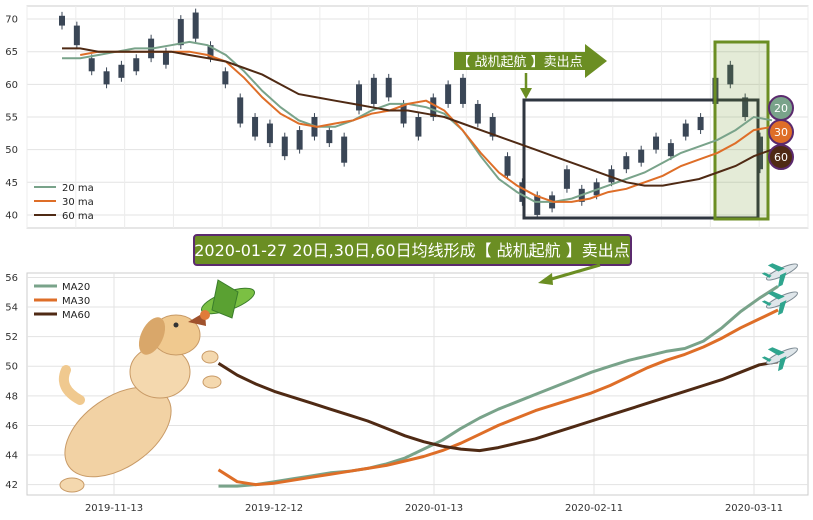 The height and width of the screenshot is (520, 813). What do you see at coordinates (11, 20) in the screenshot?
I see `candle-y-tick: 70` at bounding box center [11, 20].